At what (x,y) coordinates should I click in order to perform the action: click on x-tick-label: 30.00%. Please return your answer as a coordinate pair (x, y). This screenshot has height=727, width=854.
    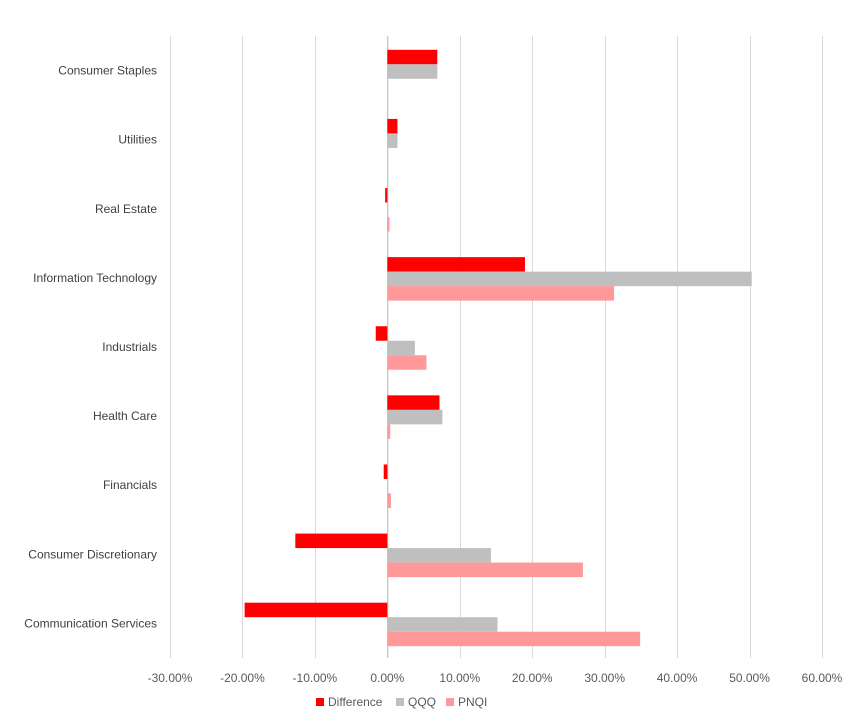
    Looking at the image, I should click on (604, 678).